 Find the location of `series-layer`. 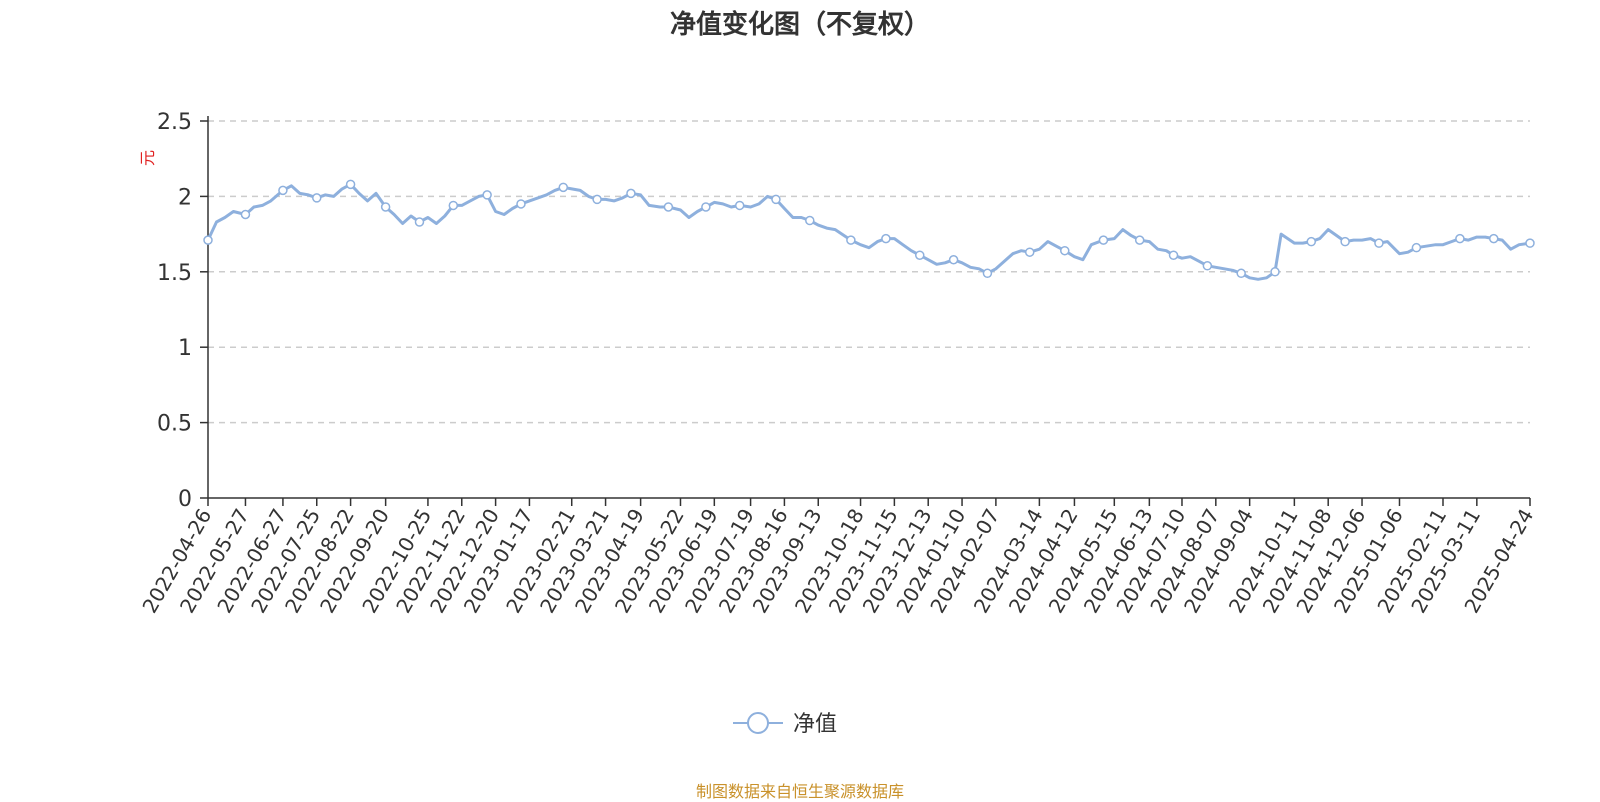

series-layer is located at coordinates (869, 230).